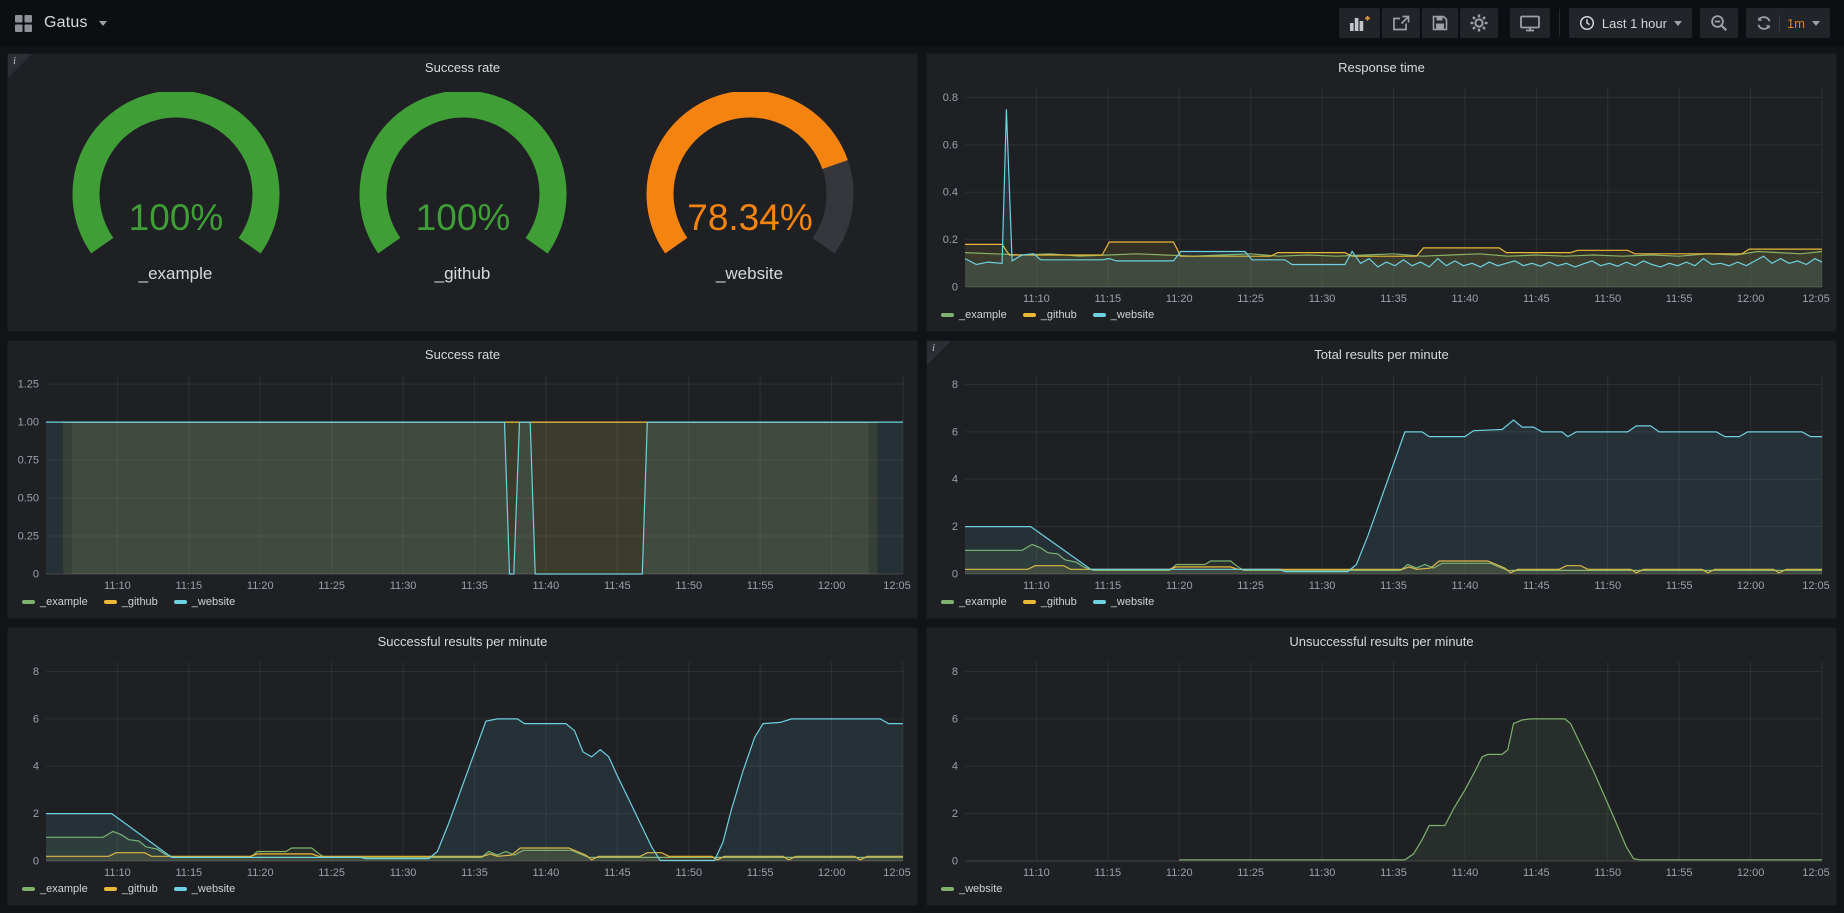 Image resolution: width=1844 pixels, height=913 pixels. I want to click on x-axis-tick-label: 11:15, so click(188, 873).